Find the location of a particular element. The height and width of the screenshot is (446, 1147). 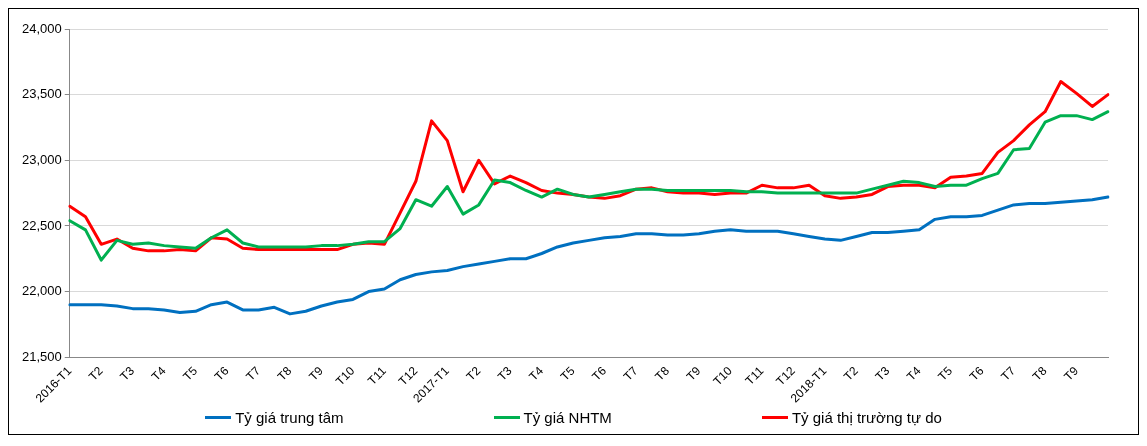

y-tick-label: 24,000 is located at coordinates (42, 28).